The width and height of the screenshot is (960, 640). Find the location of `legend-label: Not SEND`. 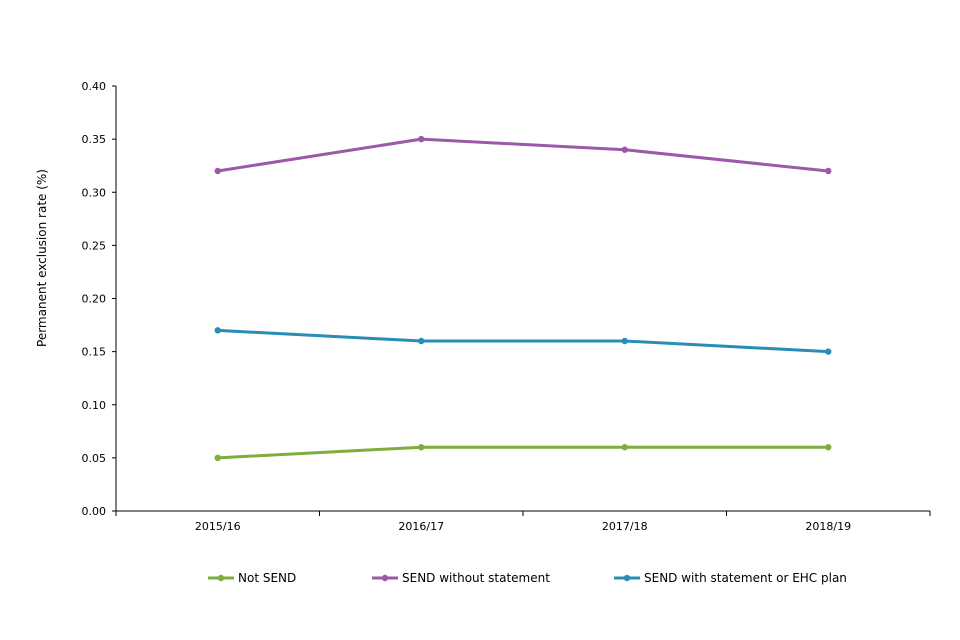

legend-label: Not SEND is located at coordinates (267, 578).